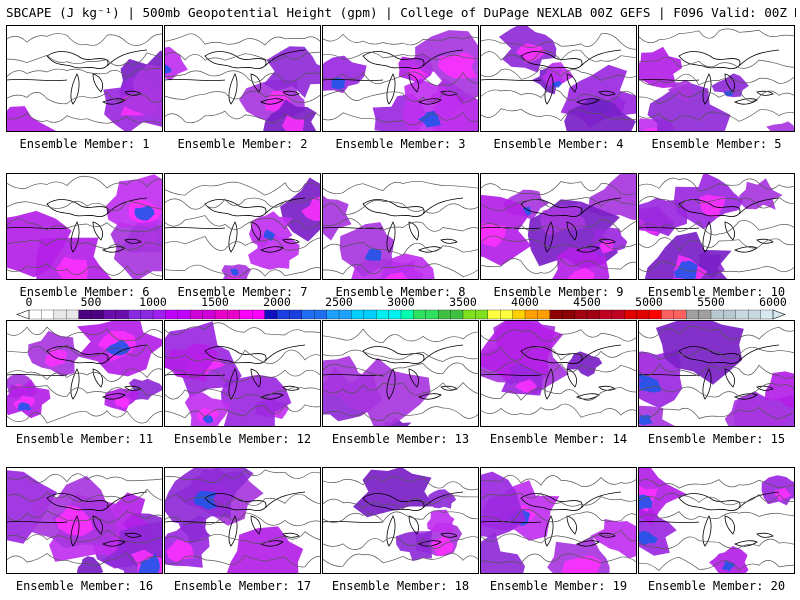  What do you see at coordinates (400, 439) in the screenshot?
I see `panel-label: Ensemble Member: 13` at bounding box center [400, 439].